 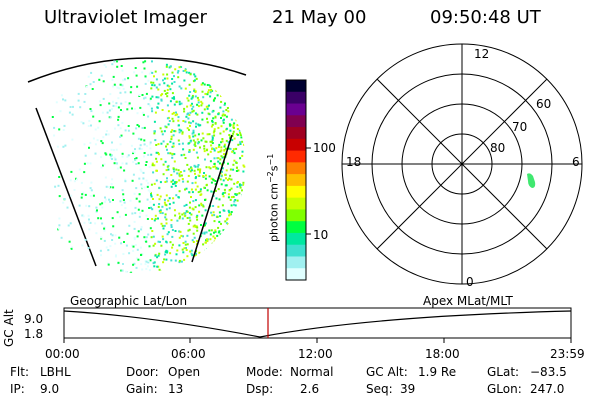 What do you see at coordinates (503, 372) in the screenshot?
I see `glat-label: GLat:` at bounding box center [503, 372].